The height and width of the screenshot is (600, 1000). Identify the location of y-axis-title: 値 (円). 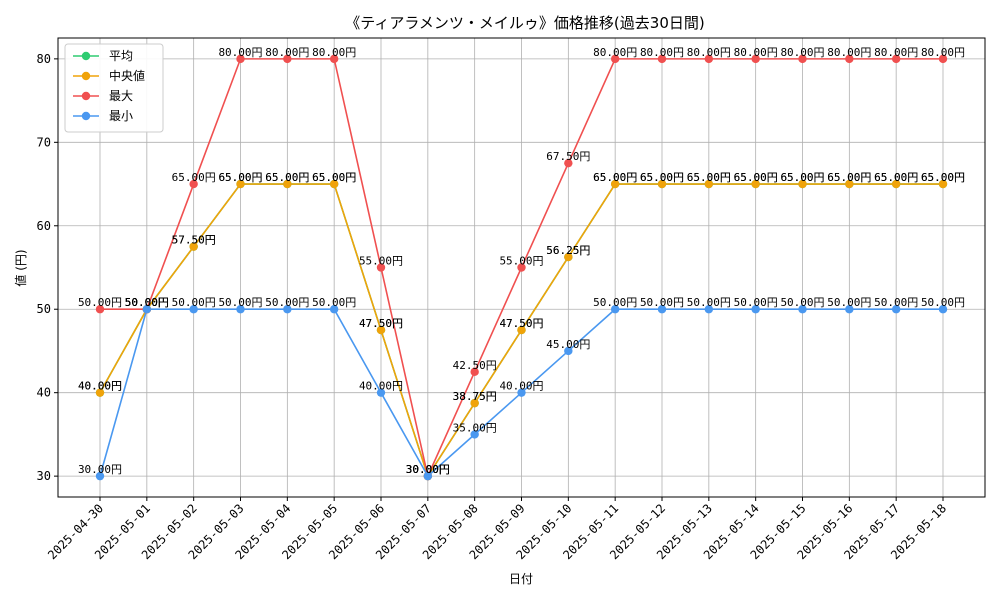
(20, 267).